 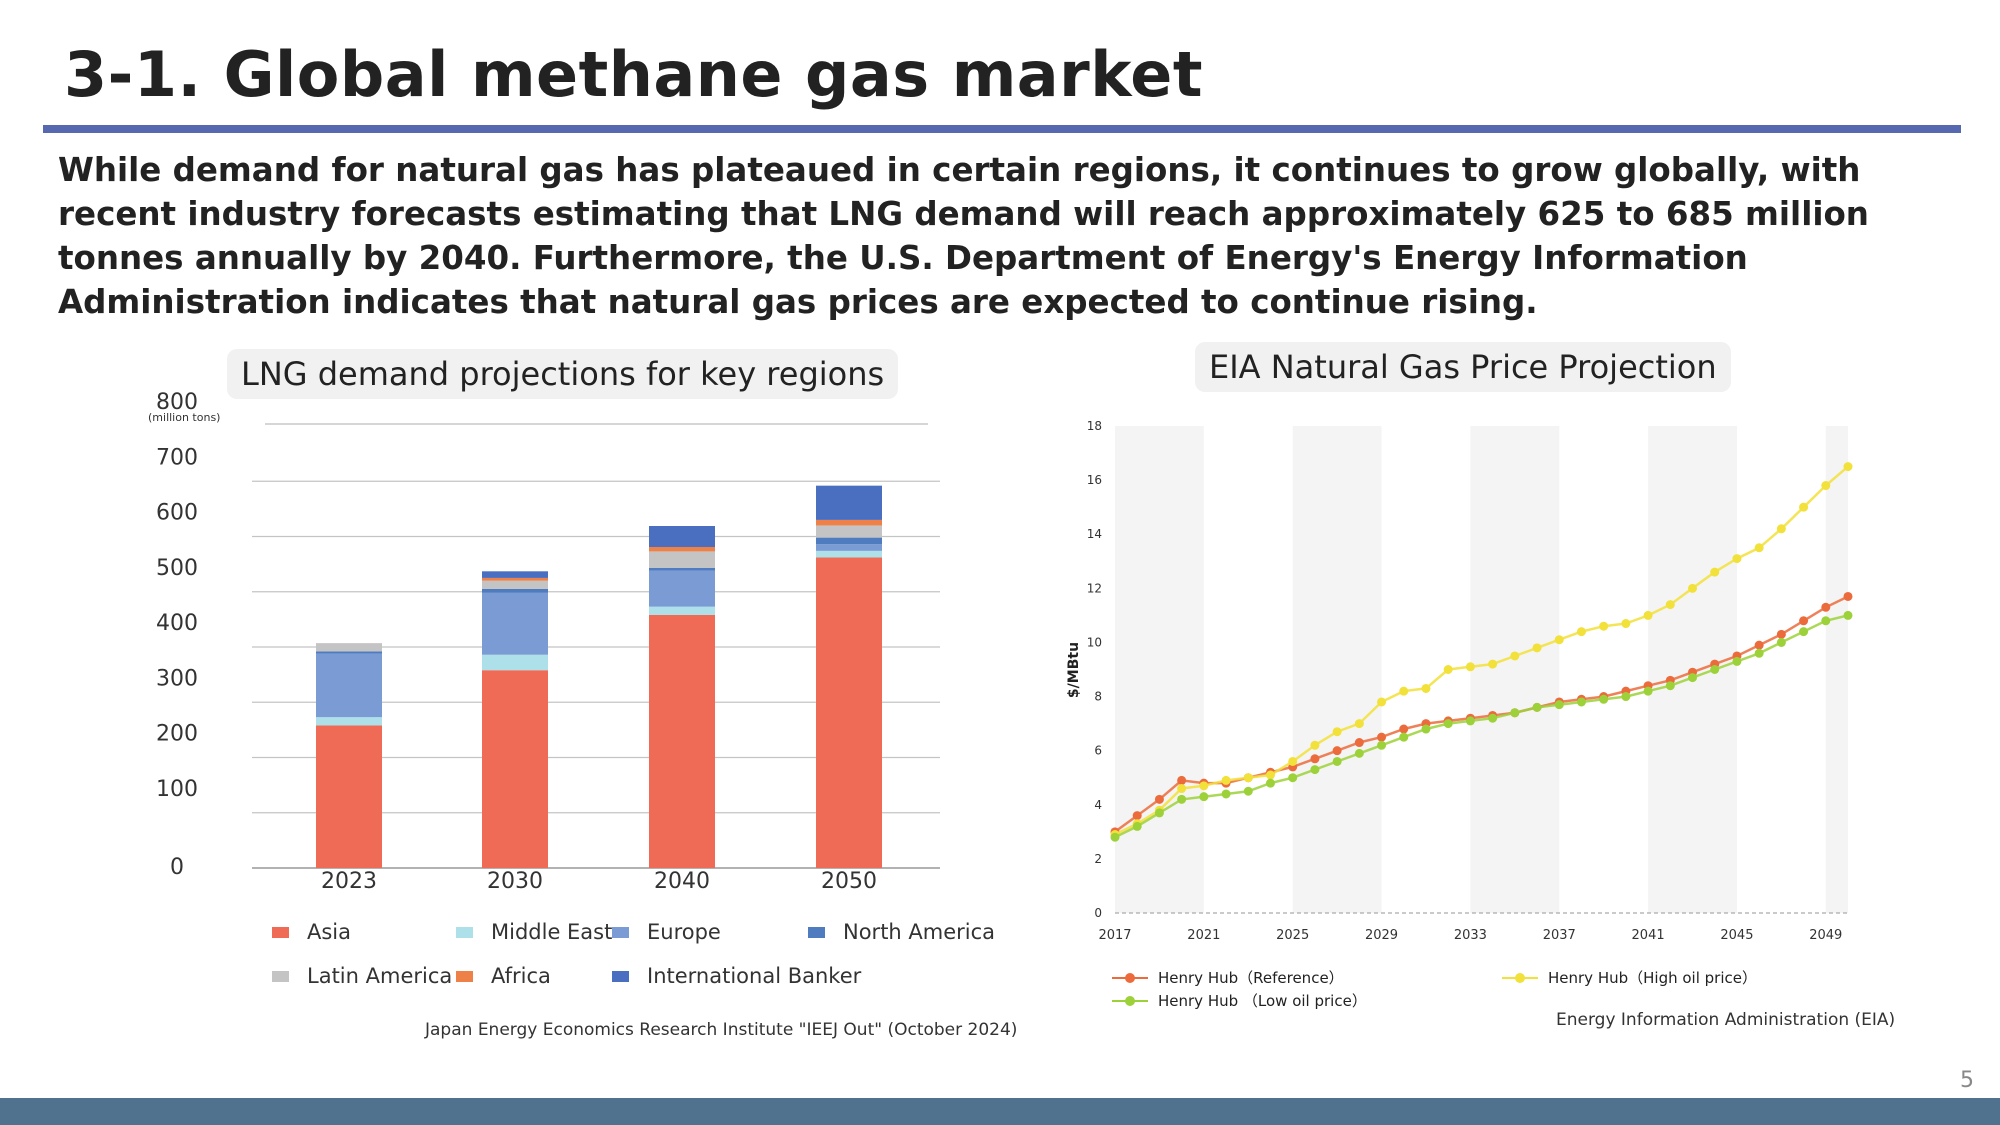 I want to click on legend-label: Middle East, so click(x=552, y=932).